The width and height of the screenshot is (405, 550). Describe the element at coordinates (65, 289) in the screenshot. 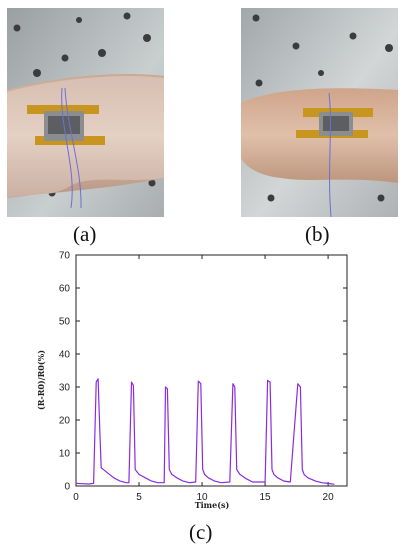

I see `y-tick-label: 60` at that location.